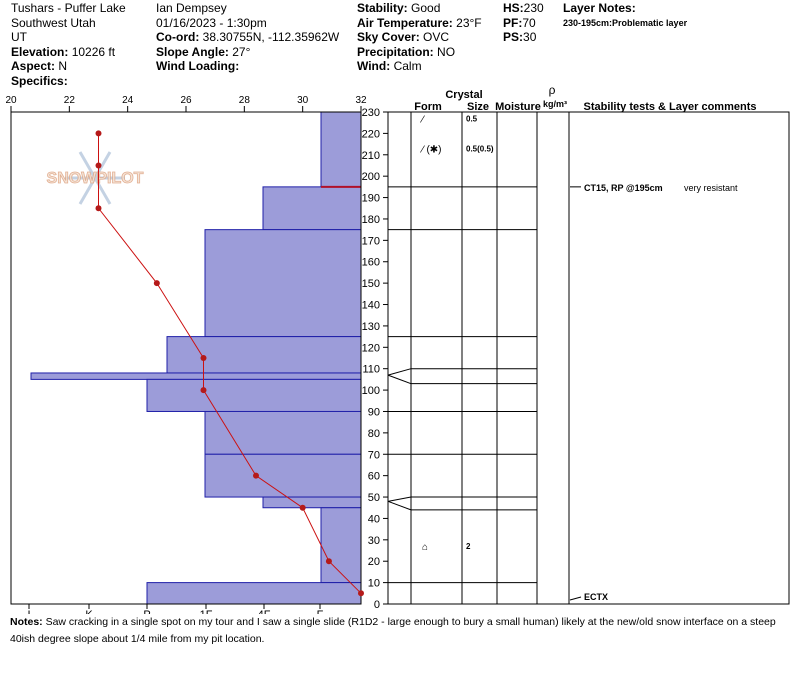 The image size is (800, 676). What do you see at coordinates (191, 8) in the screenshot?
I see `observer-name: Ian Dempsey` at bounding box center [191, 8].